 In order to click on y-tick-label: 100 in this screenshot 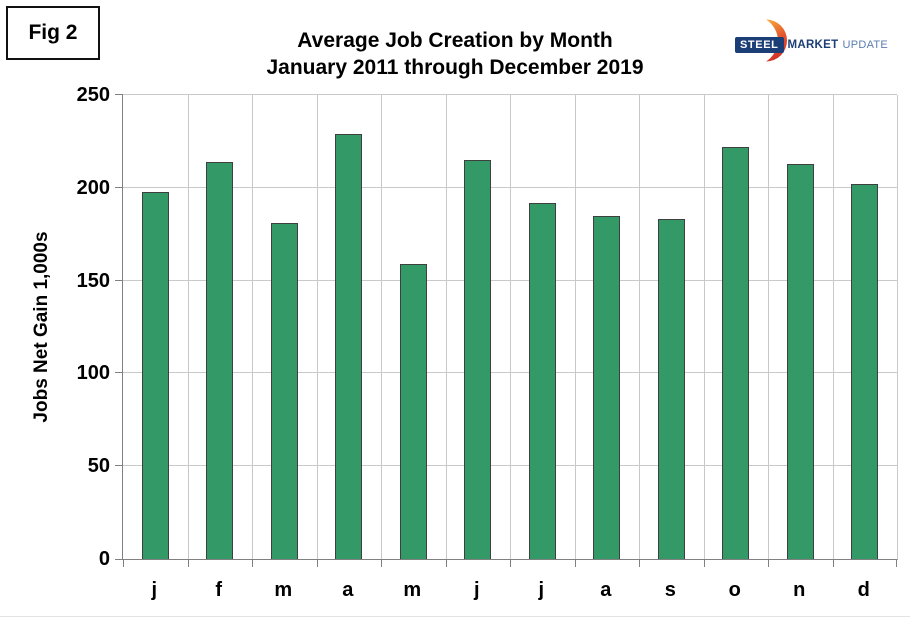, I will do `click(93, 373)`.